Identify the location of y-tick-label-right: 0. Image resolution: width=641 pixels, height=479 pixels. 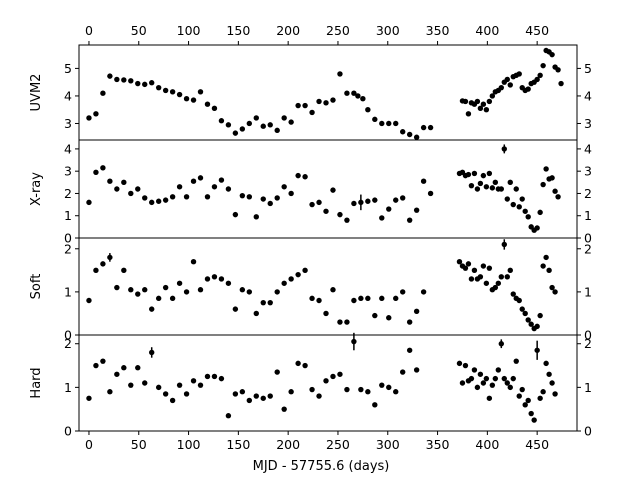
(588, 431).